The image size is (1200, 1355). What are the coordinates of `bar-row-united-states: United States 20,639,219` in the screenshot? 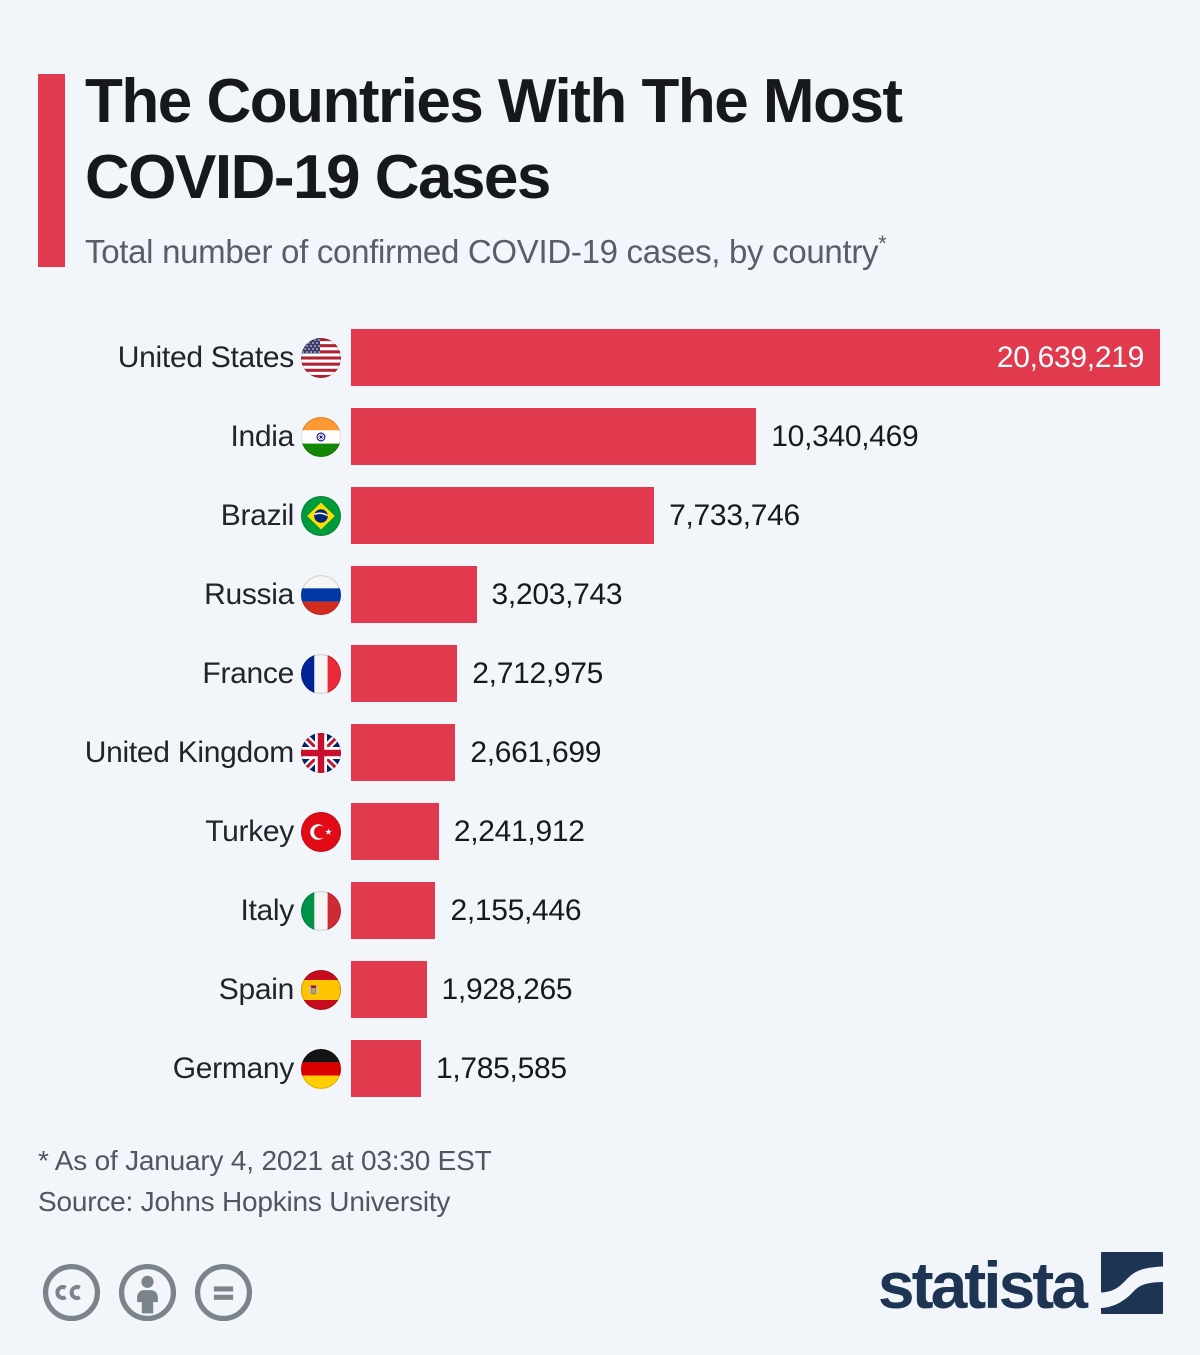 It's located at (599, 358).